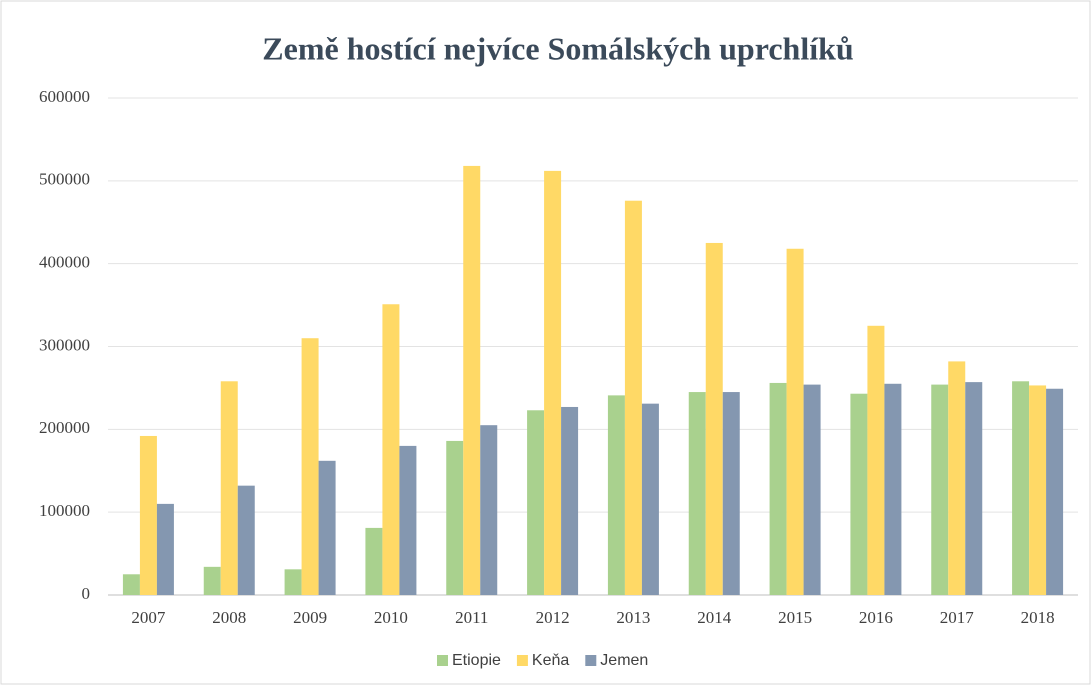 This screenshot has height=685, width=1091. What do you see at coordinates (391, 617) in the screenshot?
I see `x-tick-label: 2010` at bounding box center [391, 617].